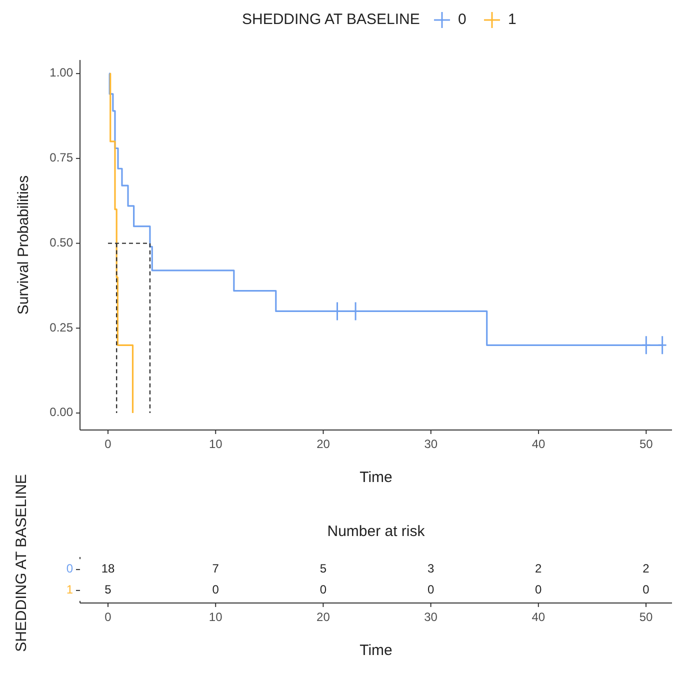 This screenshot has height=674, width=681. Describe the element at coordinates (23, 245) in the screenshot. I see `y-axis-title: Survival Probabilities` at that location.